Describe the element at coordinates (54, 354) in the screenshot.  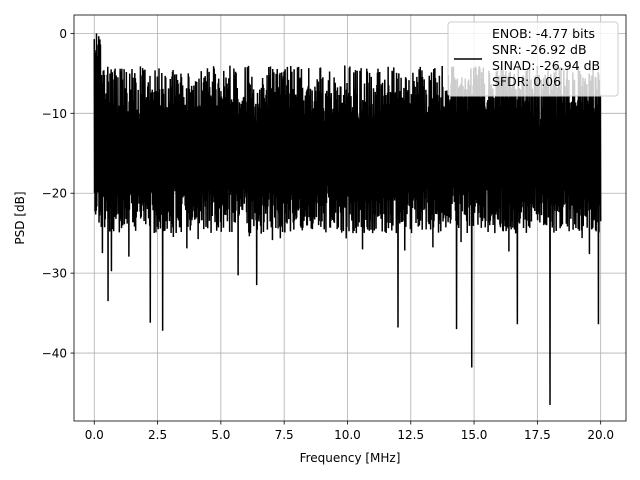
I see `y-tick-label: −40` at that location.